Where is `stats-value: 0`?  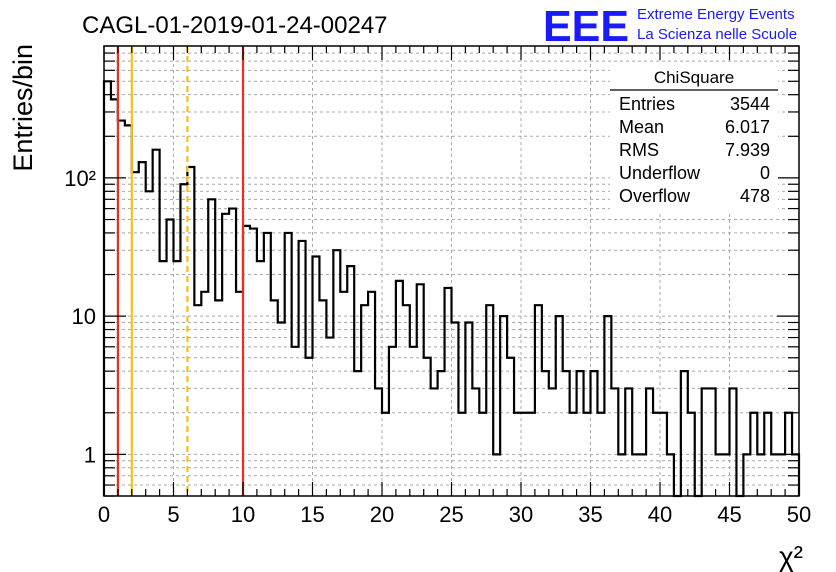
stats-value: 0 is located at coordinates (765, 173).